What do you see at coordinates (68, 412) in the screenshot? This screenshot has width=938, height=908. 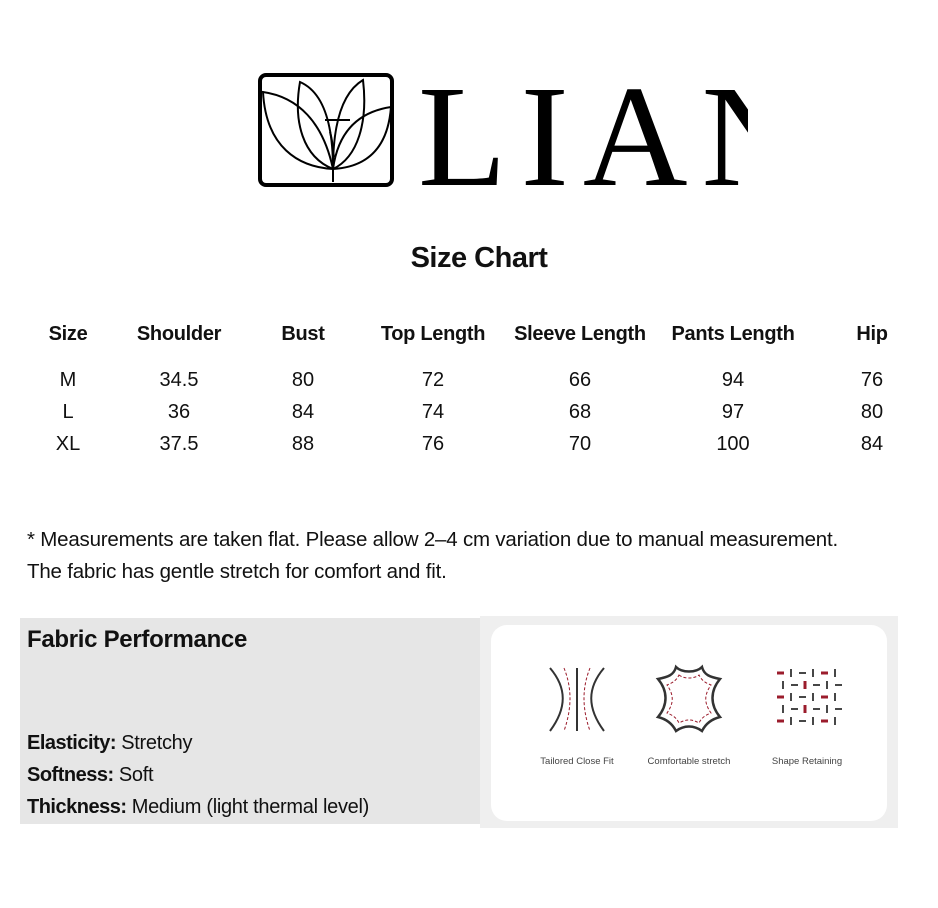 I see `table-cell: L` at bounding box center [68, 412].